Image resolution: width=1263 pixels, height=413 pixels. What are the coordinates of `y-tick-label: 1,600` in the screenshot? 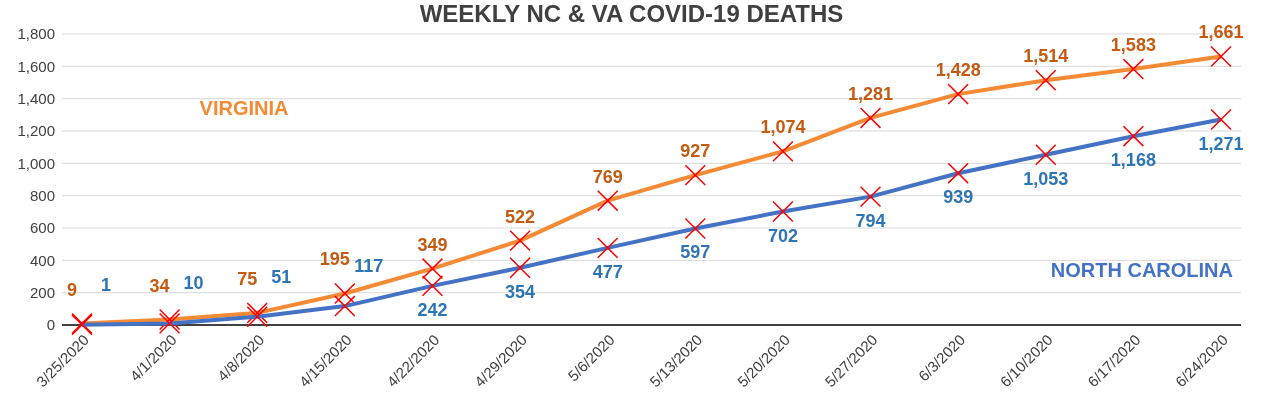 It's located at (36, 66).